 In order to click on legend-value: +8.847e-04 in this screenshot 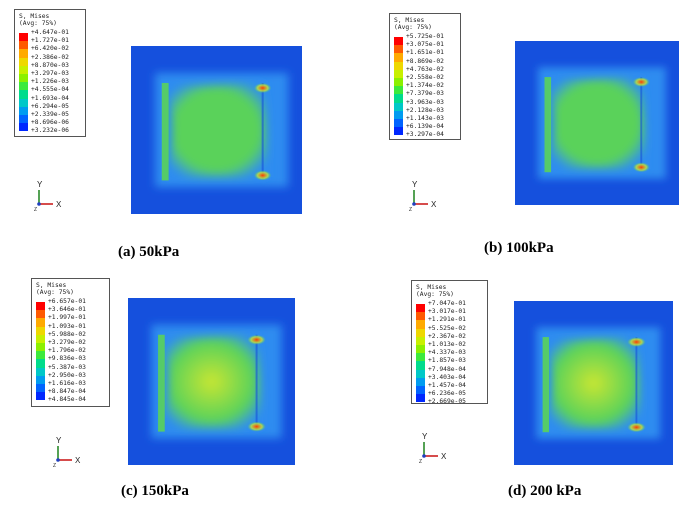, I will do `click(67, 392)`.